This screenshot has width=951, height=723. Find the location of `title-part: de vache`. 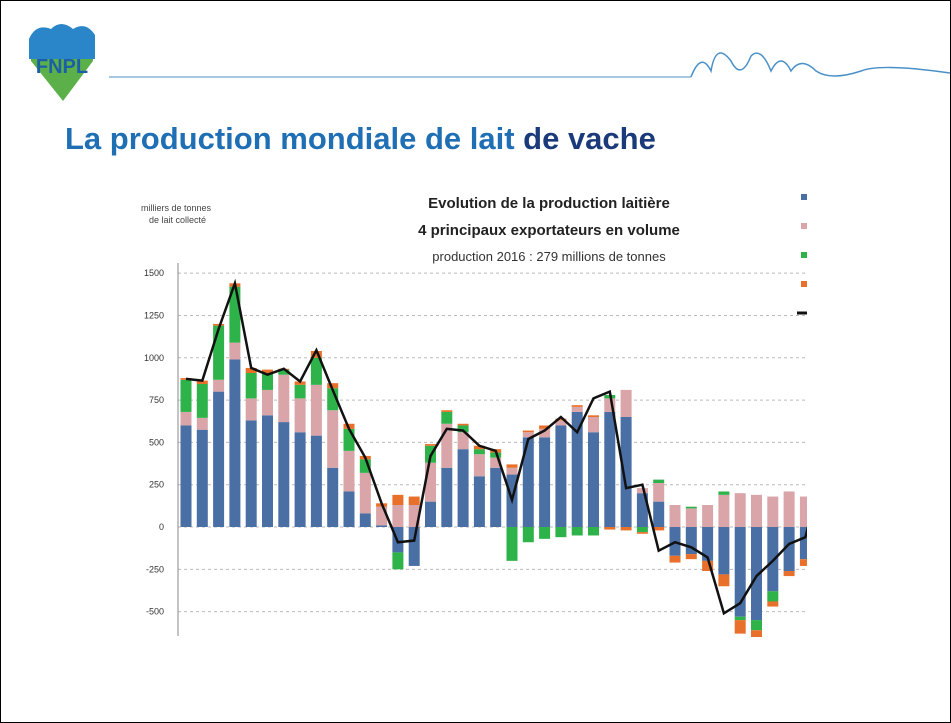

title-part: de vache is located at coordinates (589, 138).